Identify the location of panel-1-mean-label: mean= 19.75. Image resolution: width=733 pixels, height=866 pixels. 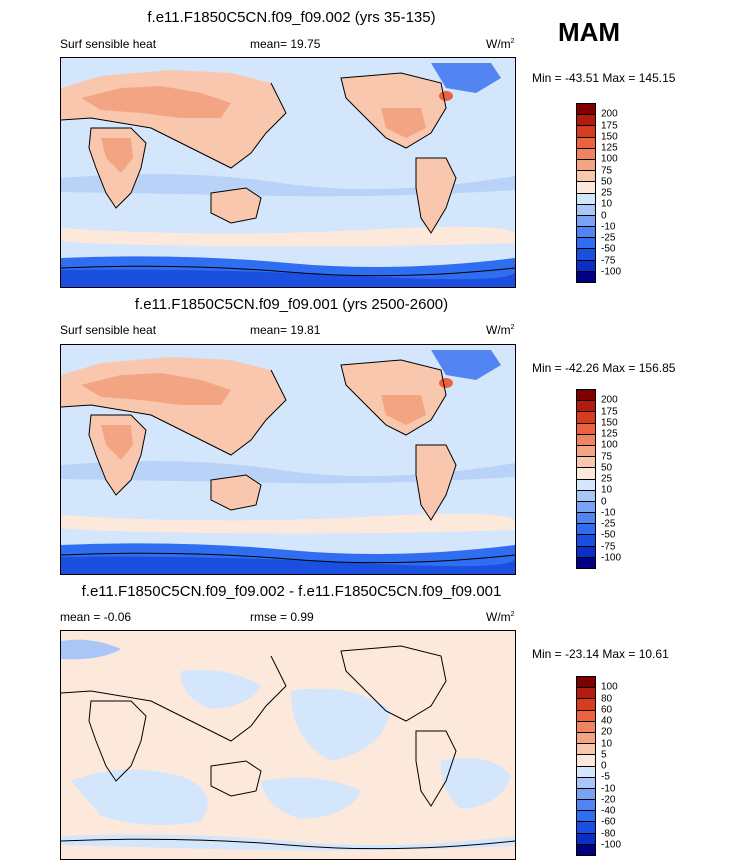
(285, 44).